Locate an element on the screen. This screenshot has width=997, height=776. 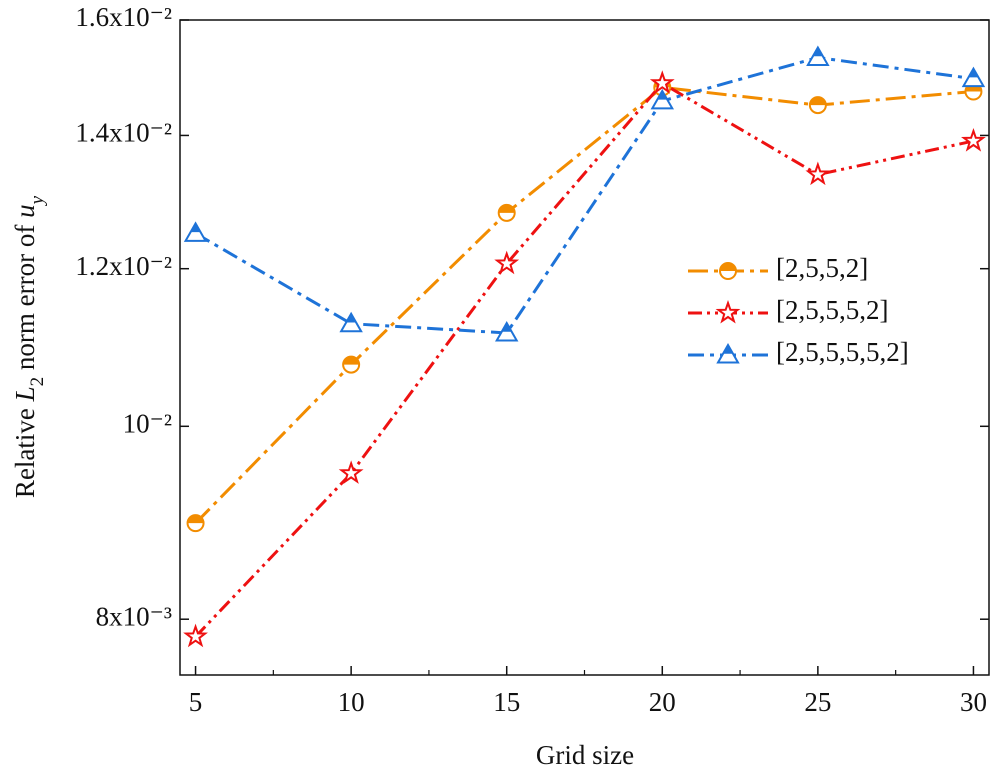
x-tick-label: 15 is located at coordinates (506, 702).